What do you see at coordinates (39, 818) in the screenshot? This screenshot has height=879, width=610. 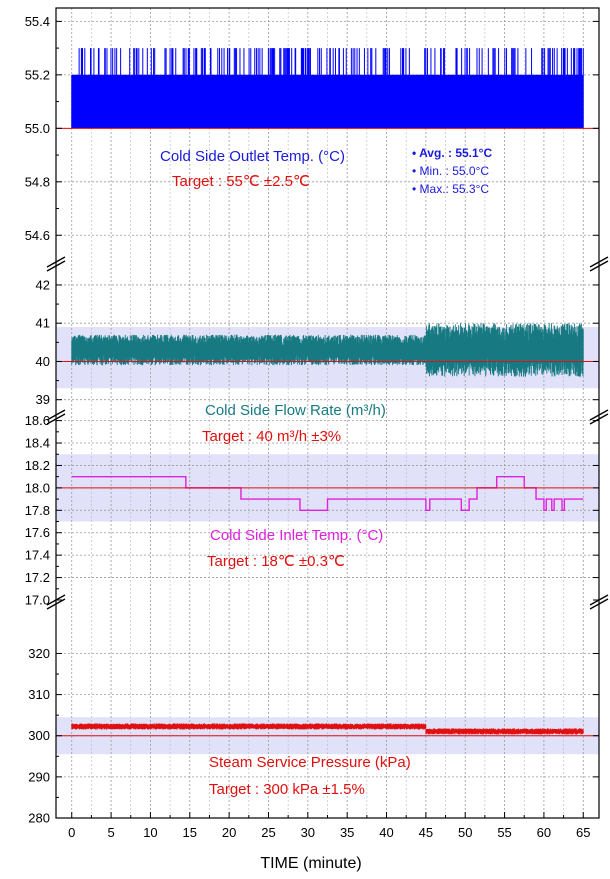 I see `panel-4-ytick-label: 280` at bounding box center [39, 818].